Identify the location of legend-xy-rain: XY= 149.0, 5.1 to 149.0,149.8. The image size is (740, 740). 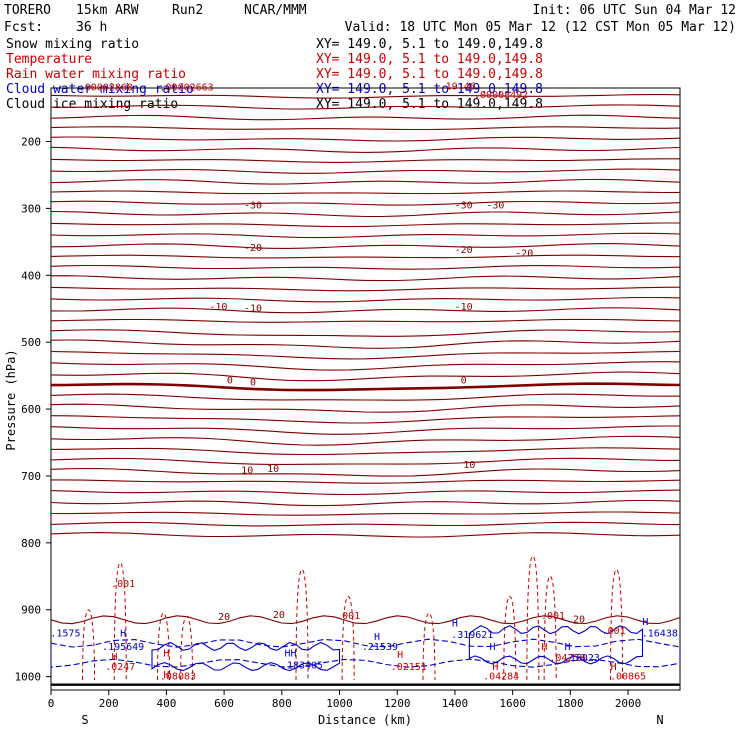
(429, 74).